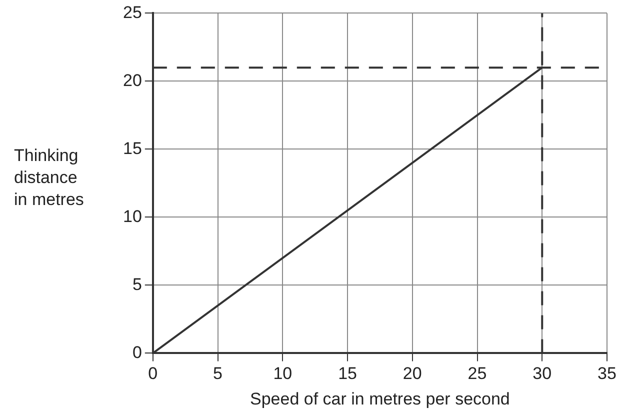  I want to click on x-axis-title: Speed of car in metres per second, so click(380, 398).